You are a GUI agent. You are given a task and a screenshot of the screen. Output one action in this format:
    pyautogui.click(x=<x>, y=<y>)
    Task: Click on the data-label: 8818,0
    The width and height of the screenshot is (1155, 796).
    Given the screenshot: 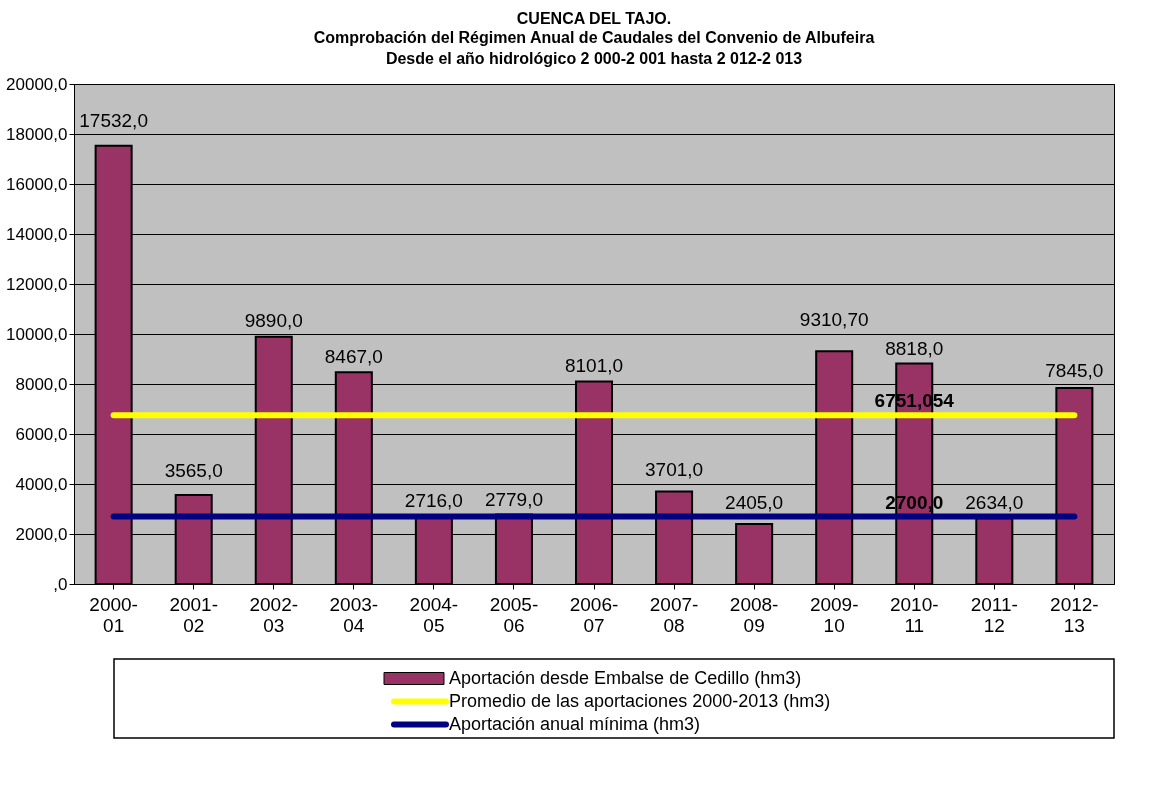 What is the action you would take?
    pyautogui.click(x=914, y=348)
    